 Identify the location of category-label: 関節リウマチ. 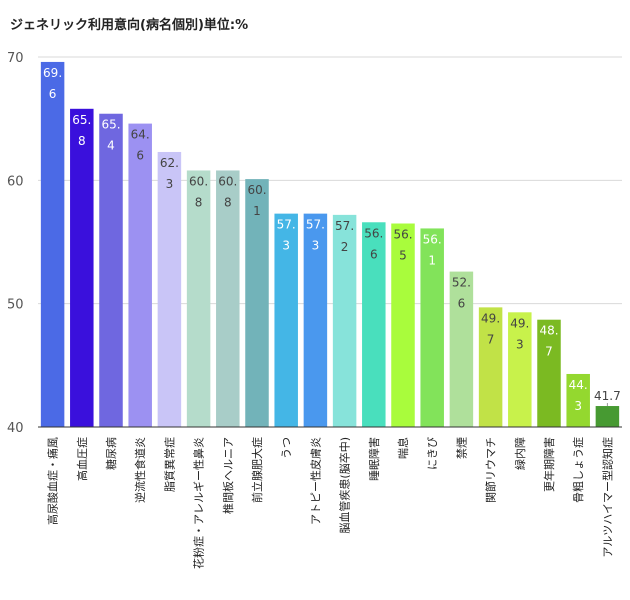
(491, 470).